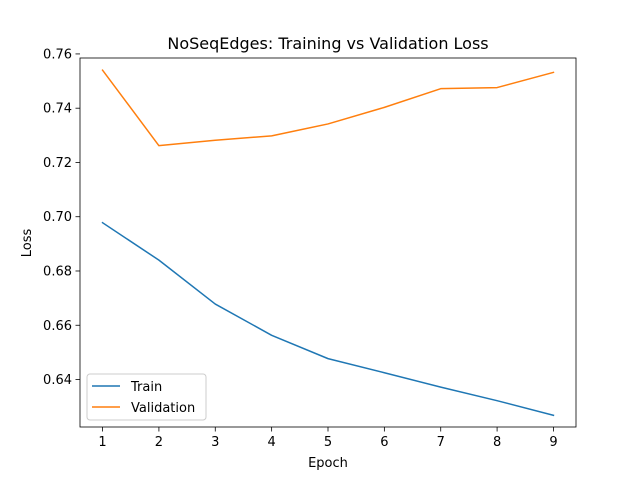 This screenshot has width=640, height=480. Describe the element at coordinates (271, 442) in the screenshot. I see `x-tick-label: 4` at that location.